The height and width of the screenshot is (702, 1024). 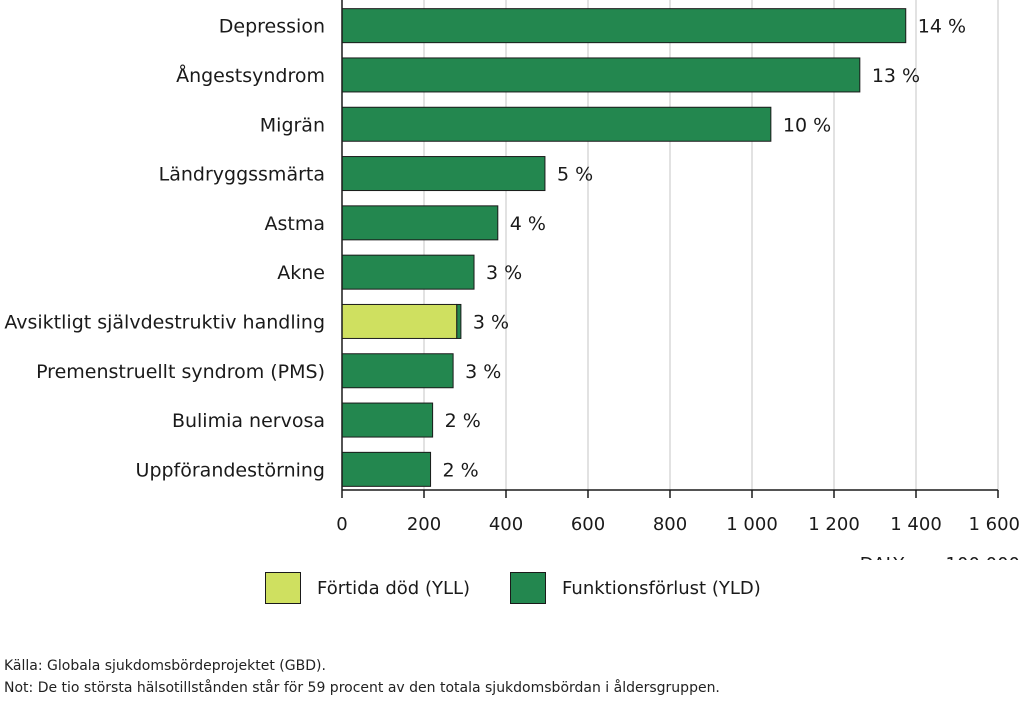 What do you see at coordinates (834, 524) in the screenshot?
I see `x-tick-label: 1 200` at bounding box center [834, 524].